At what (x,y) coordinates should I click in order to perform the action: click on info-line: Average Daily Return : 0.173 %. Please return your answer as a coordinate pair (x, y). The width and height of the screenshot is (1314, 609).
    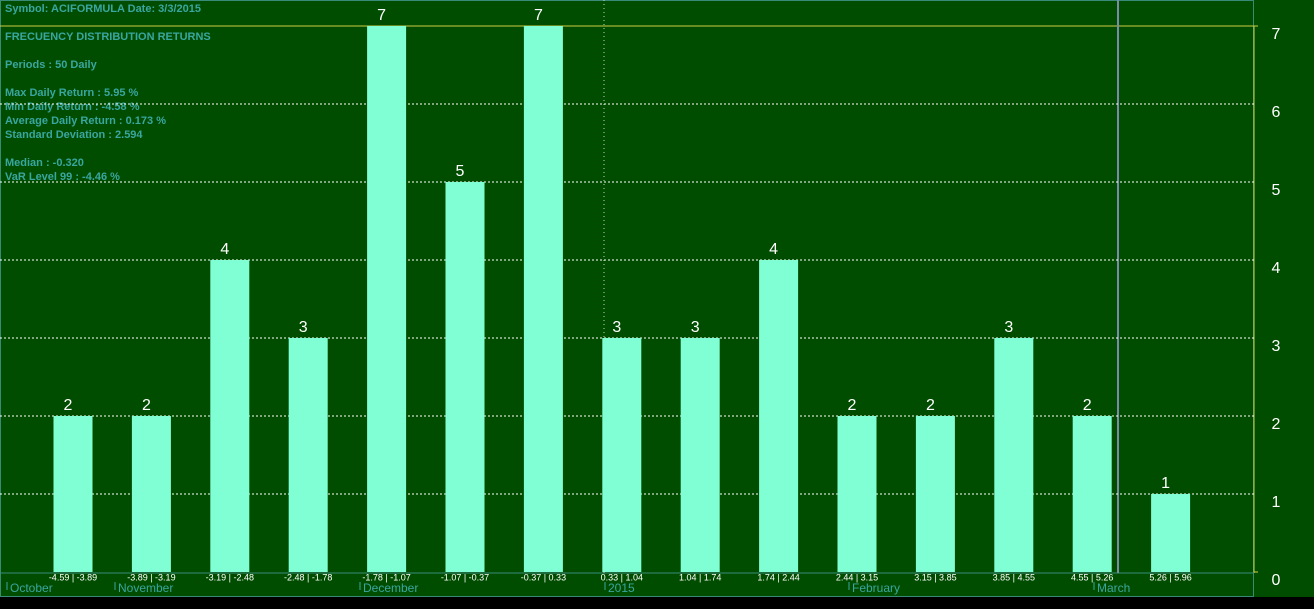
    Looking at the image, I should click on (85, 121).